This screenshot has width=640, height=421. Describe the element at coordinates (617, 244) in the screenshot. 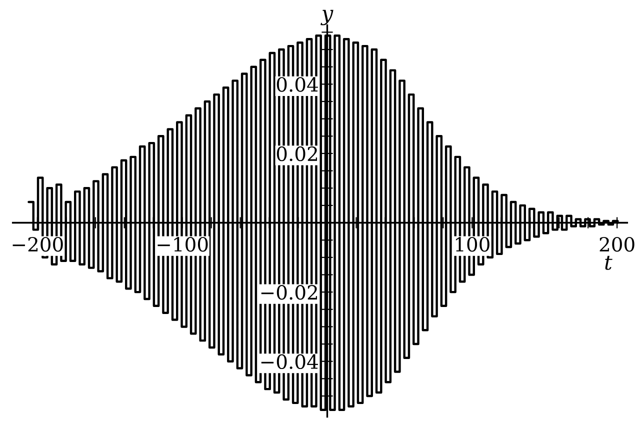

I see `x-tick-label: 200` at that location.